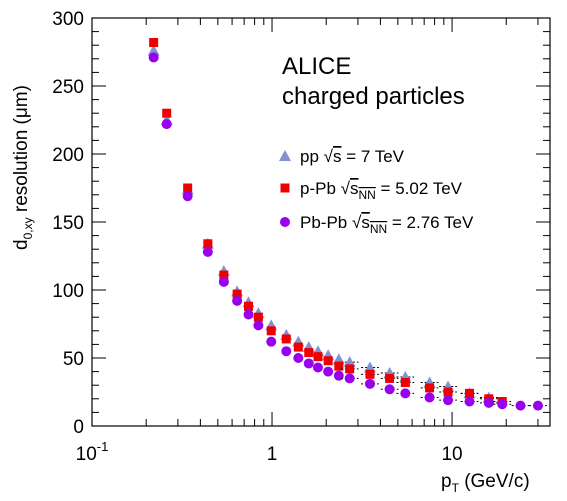 The width and height of the screenshot is (567, 501). Describe the element at coordinates (372, 156) in the screenshot. I see `legend-label-suffix: = 7 TeV` at that location.